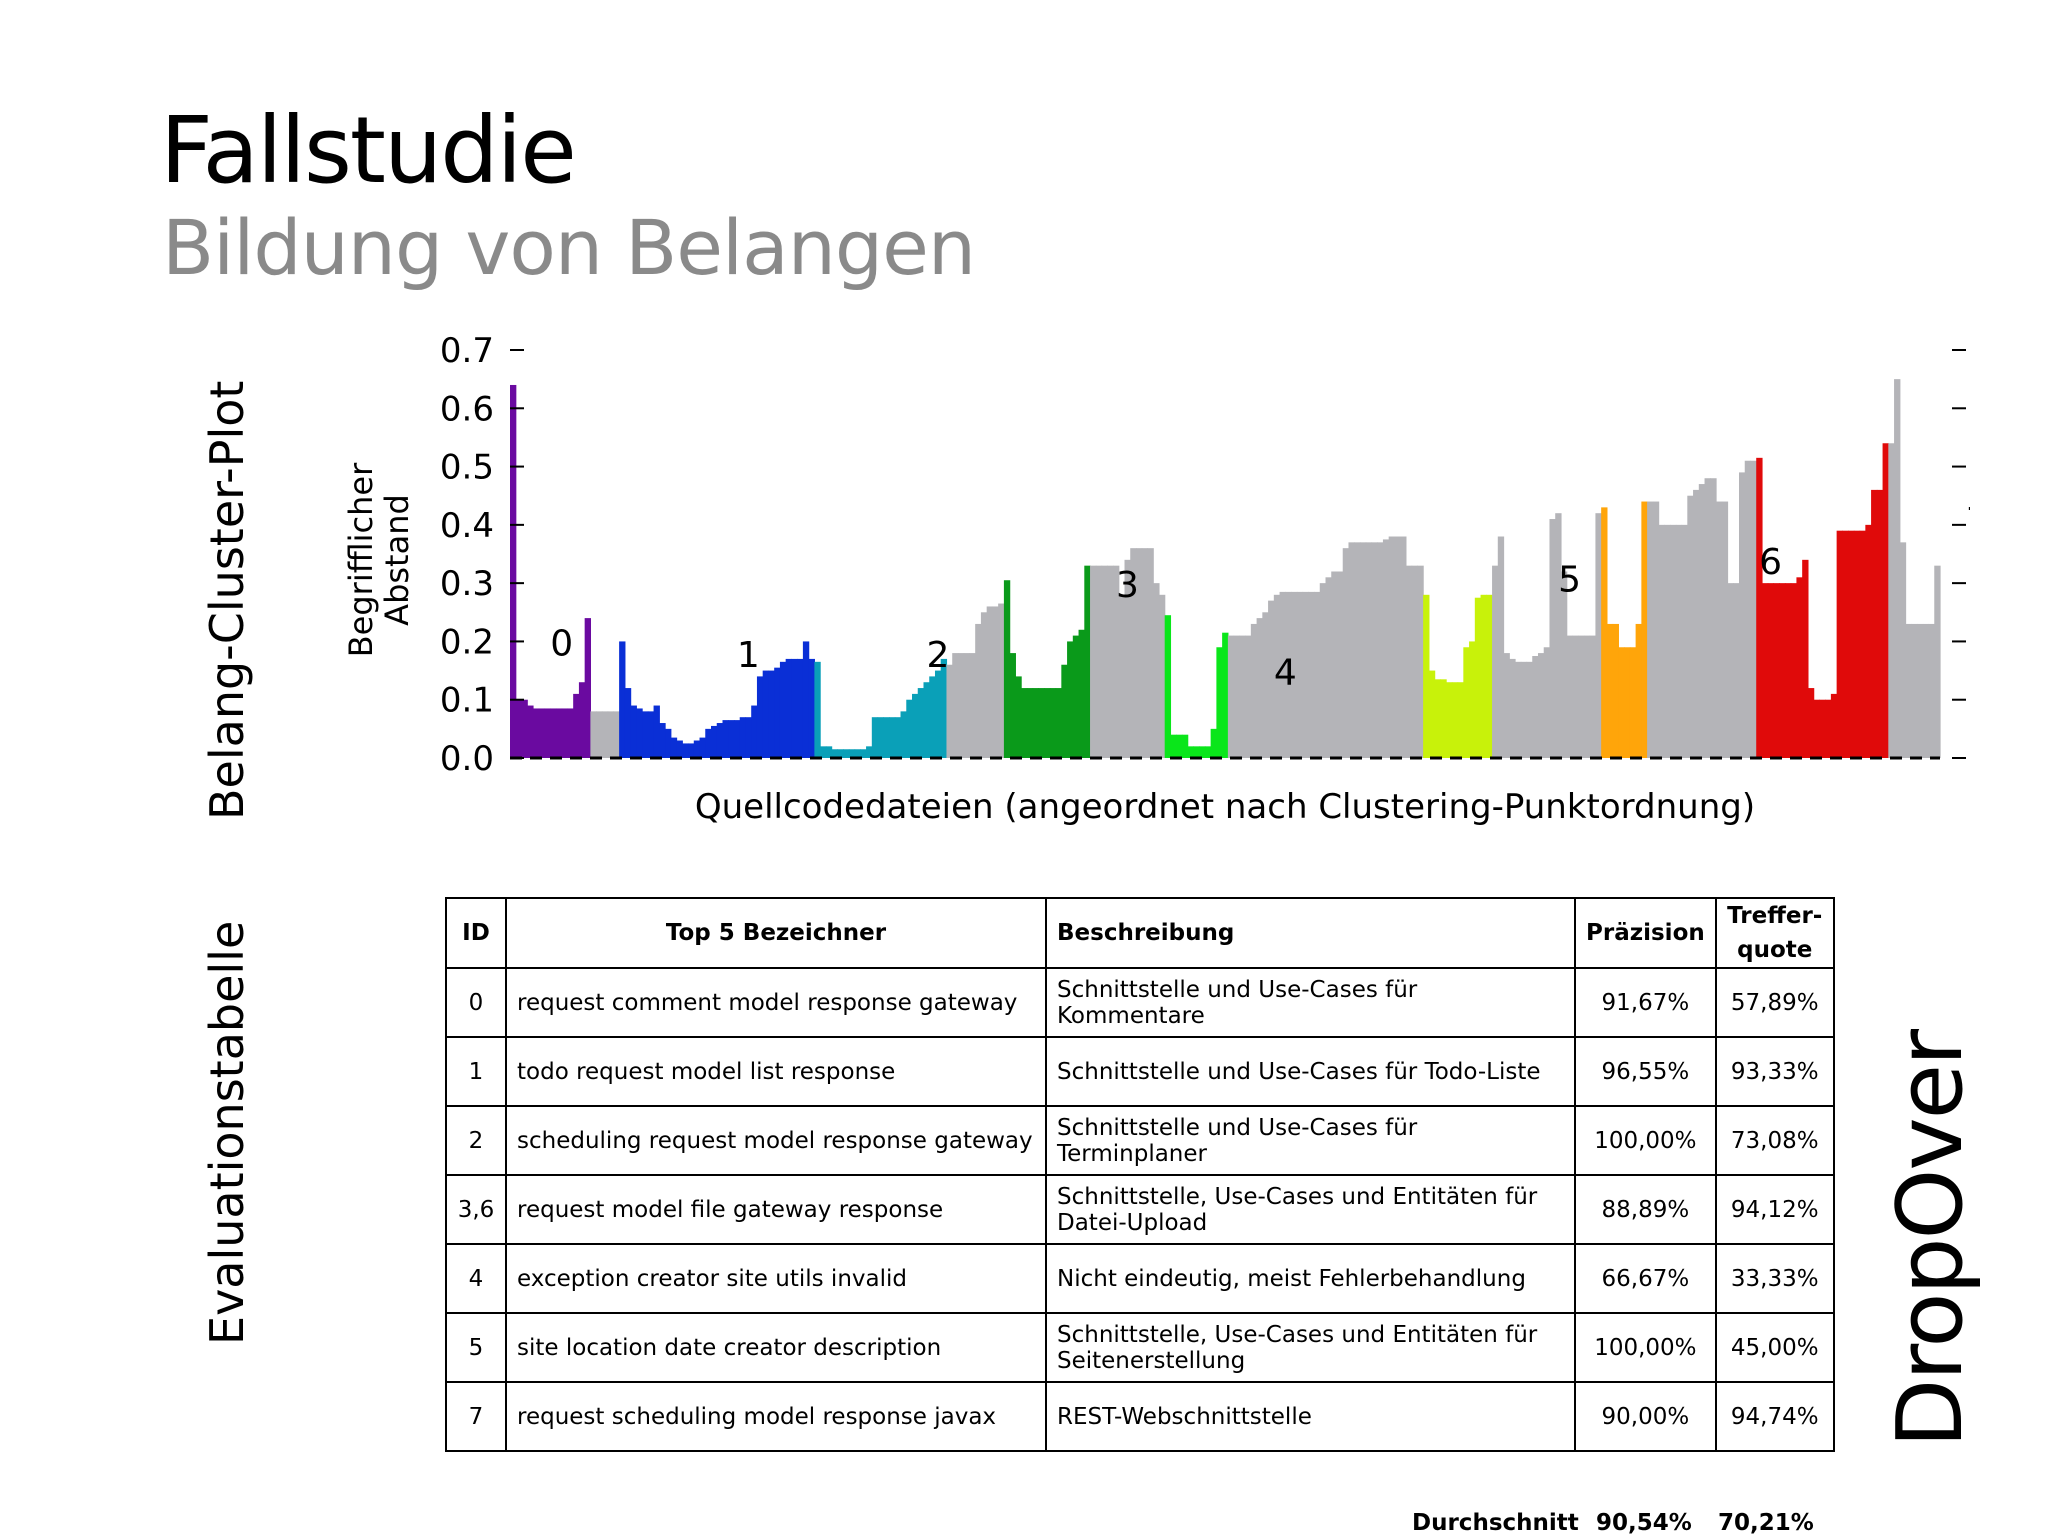  What do you see at coordinates (476, 1416) in the screenshot?
I see `cell-id: 7` at bounding box center [476, 1416].